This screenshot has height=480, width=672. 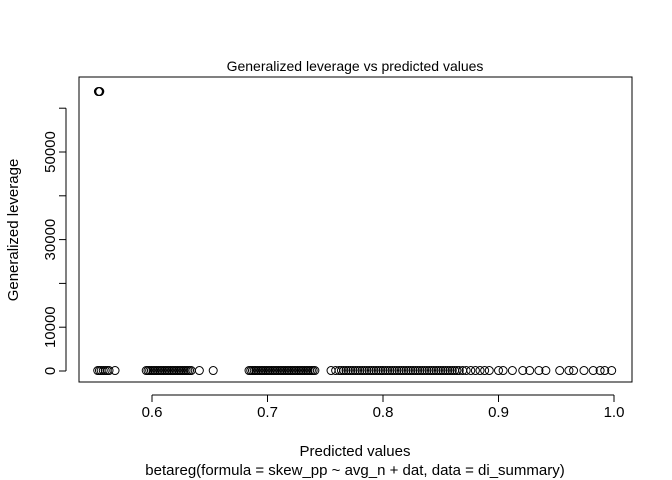 I want to click on y-tick-label: 30000, so click(x=50, y=240).